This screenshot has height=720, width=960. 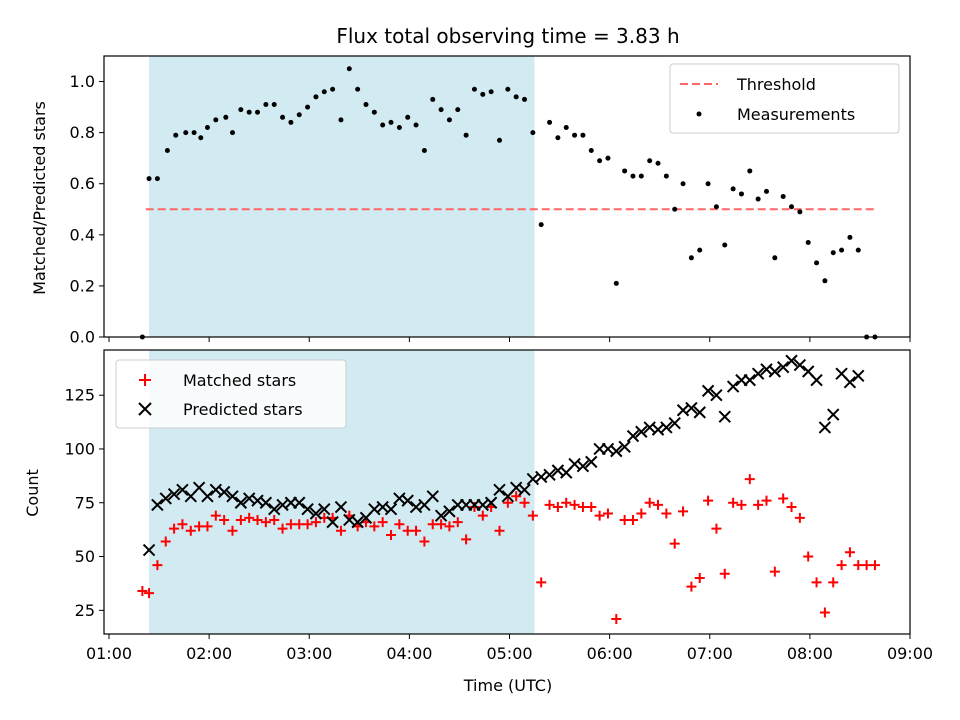 I want to click on bottom-x-axis-label: Time (UTC), so click(x=507, y=685).